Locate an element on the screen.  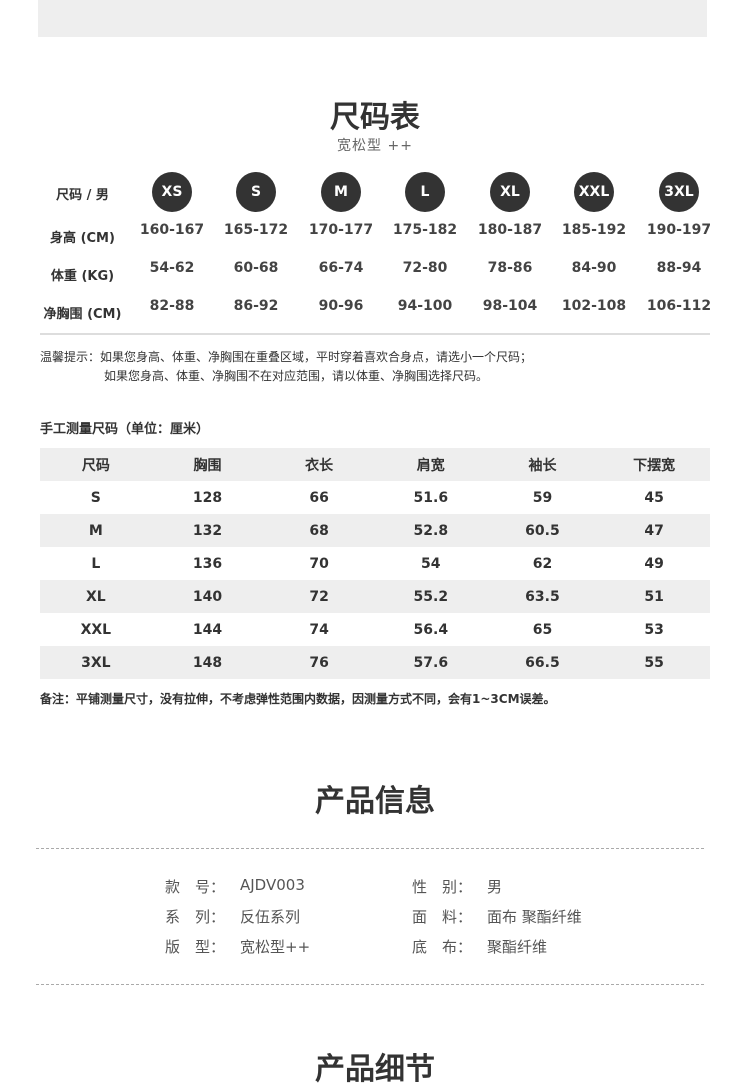
size-chart-subtitle: 宽松型 ++ is located at coordinates (375, 146).